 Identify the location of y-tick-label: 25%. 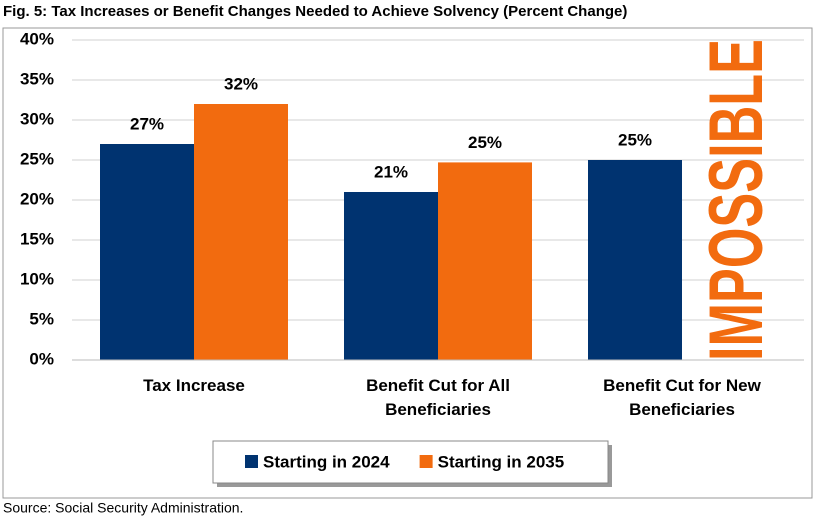
(37, 158).